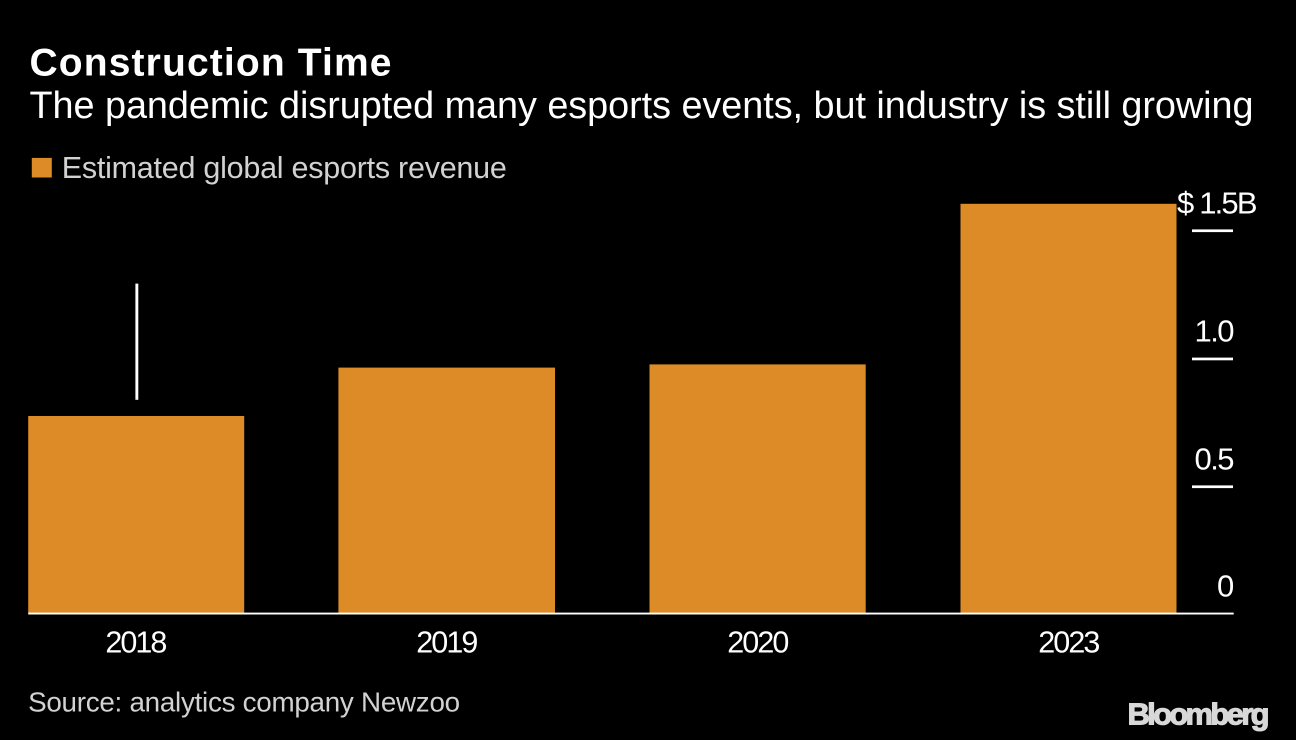  What do you see at coordinates (211, 63) in the screenshot?
I see `svg-text: Construction Time` at bounding box center [211, 63].